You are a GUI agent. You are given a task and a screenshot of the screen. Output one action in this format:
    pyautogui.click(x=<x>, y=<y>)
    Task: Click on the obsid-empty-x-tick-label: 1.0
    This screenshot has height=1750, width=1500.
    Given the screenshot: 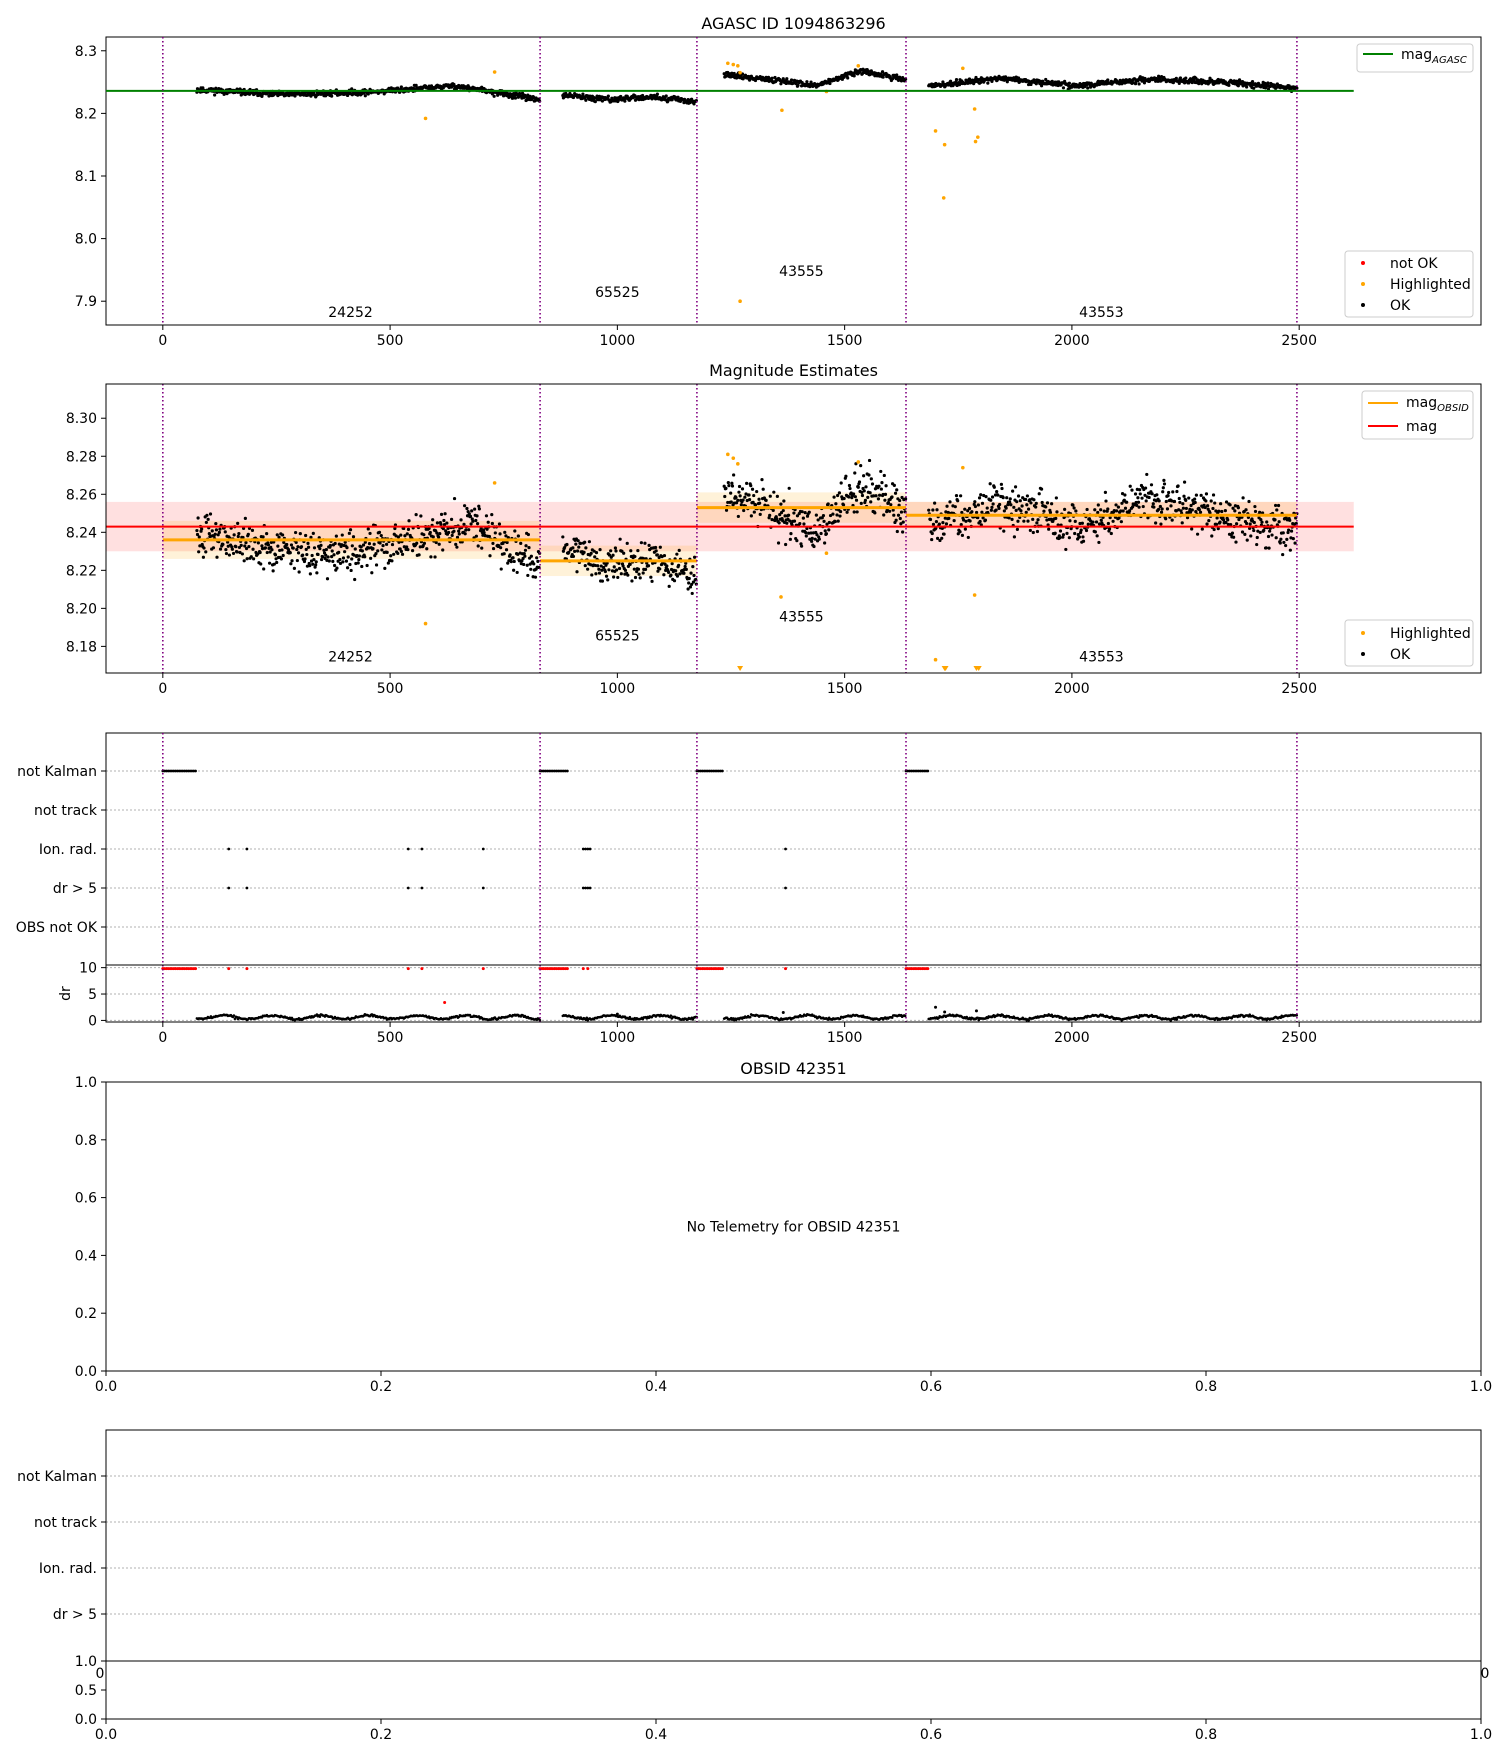 What is the action you would take?
    pyautogui.click(x=1481, y=1387)
    